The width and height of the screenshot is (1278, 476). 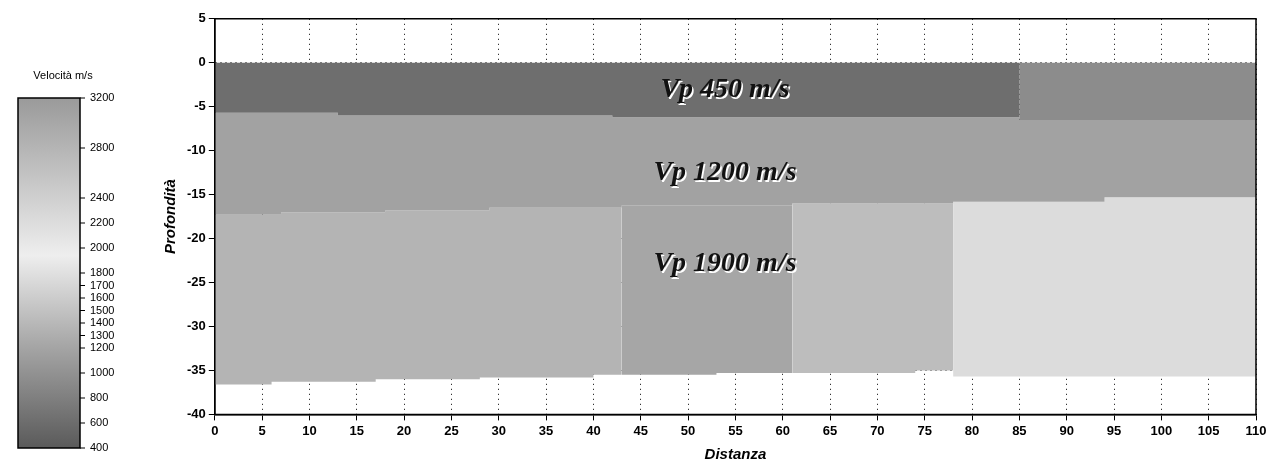 What do you see at coordinates (196, 326) in the screenshot?
I see `y-tick-label: -30` at bounding box center [196, 326].